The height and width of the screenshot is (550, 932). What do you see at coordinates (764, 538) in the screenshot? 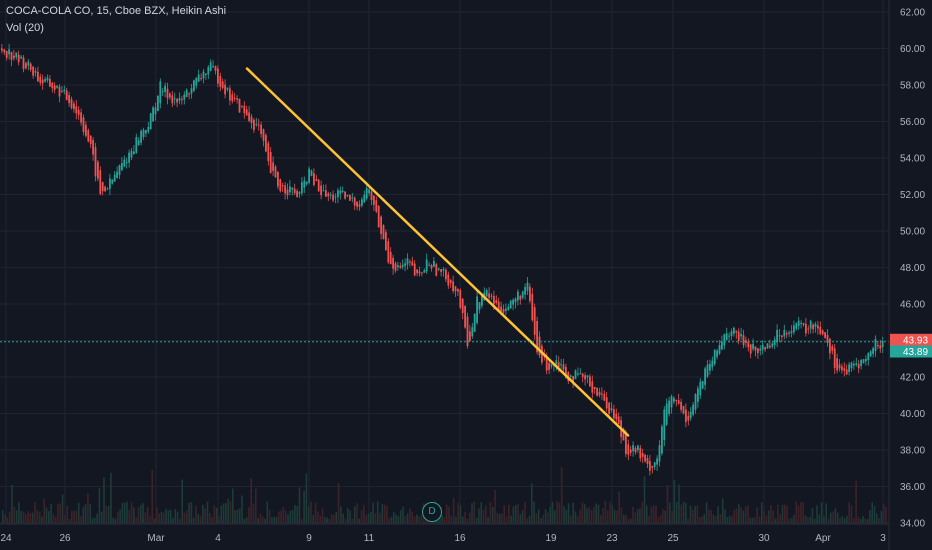
I see `time-tick-label: 30` at bounding box center [764, 538].